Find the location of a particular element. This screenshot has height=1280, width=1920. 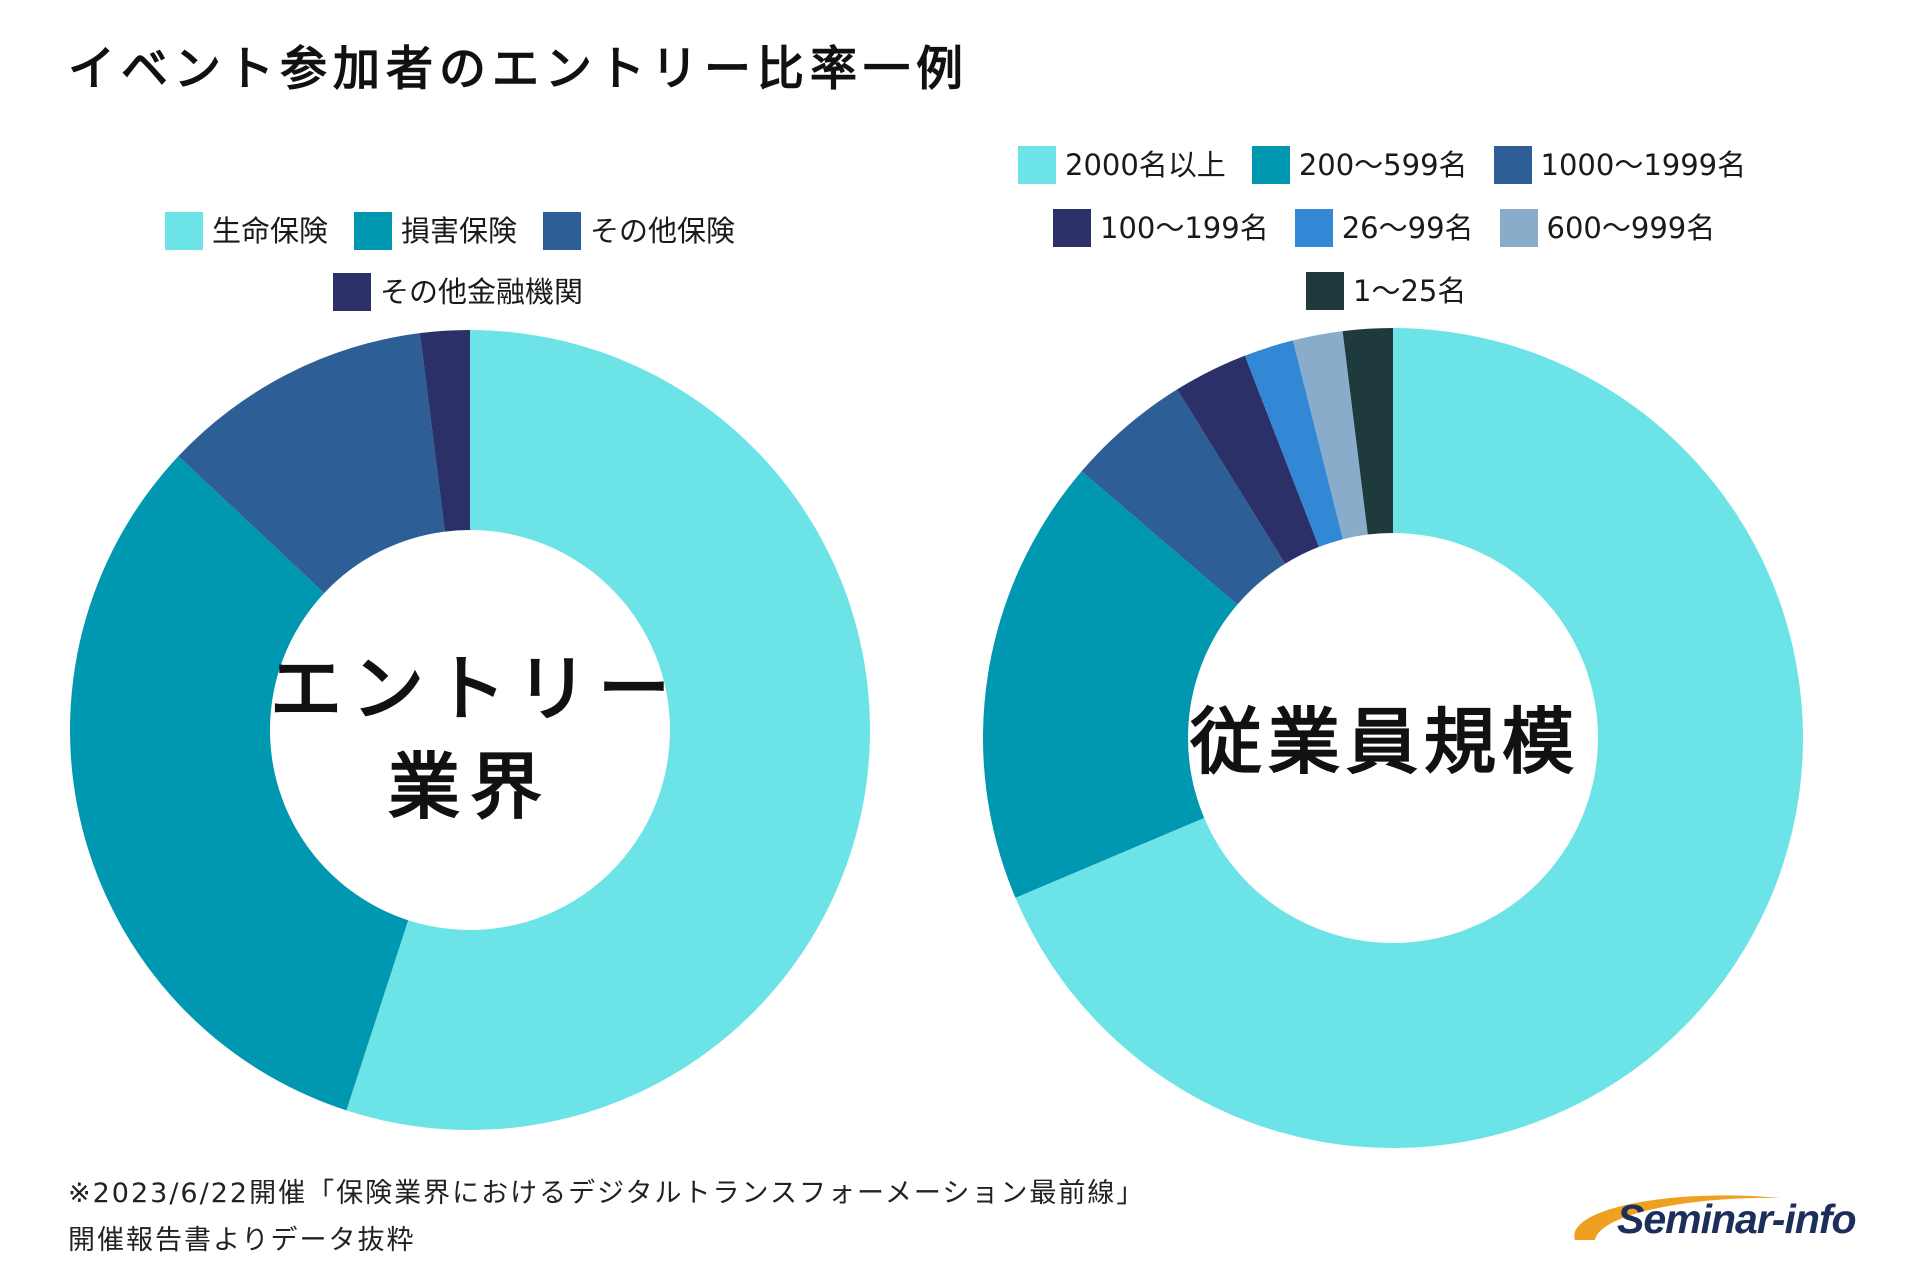

legend-label: 26〜99名 is located at coordinates (1407, 228).